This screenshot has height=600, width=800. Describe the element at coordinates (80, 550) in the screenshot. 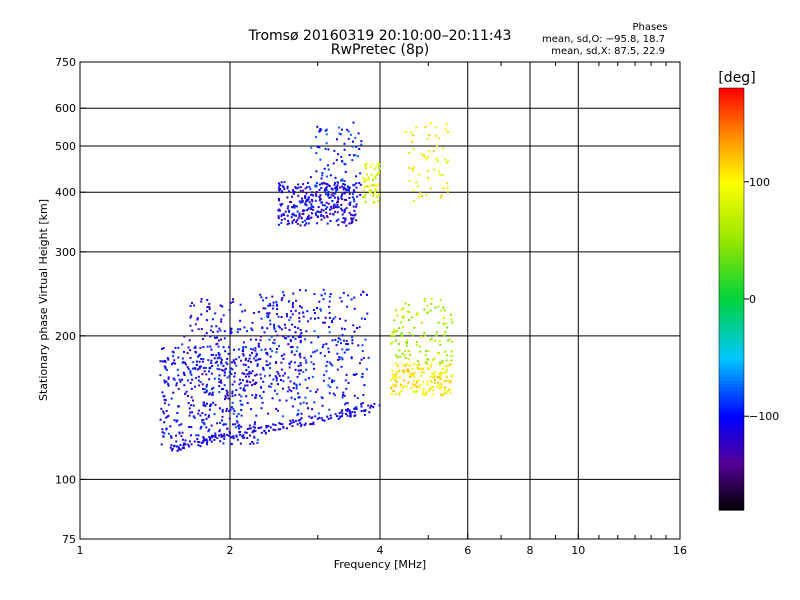

I see `x-tick-label: 1` at that location.